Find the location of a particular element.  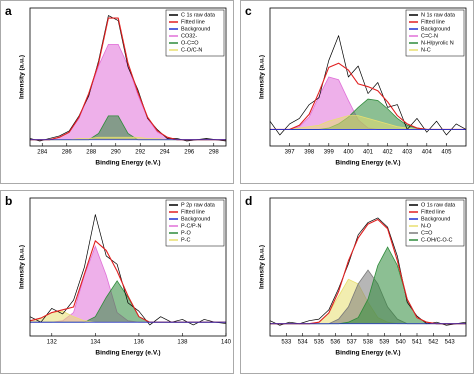

panel-label: d is located at coordinates (248, 201).